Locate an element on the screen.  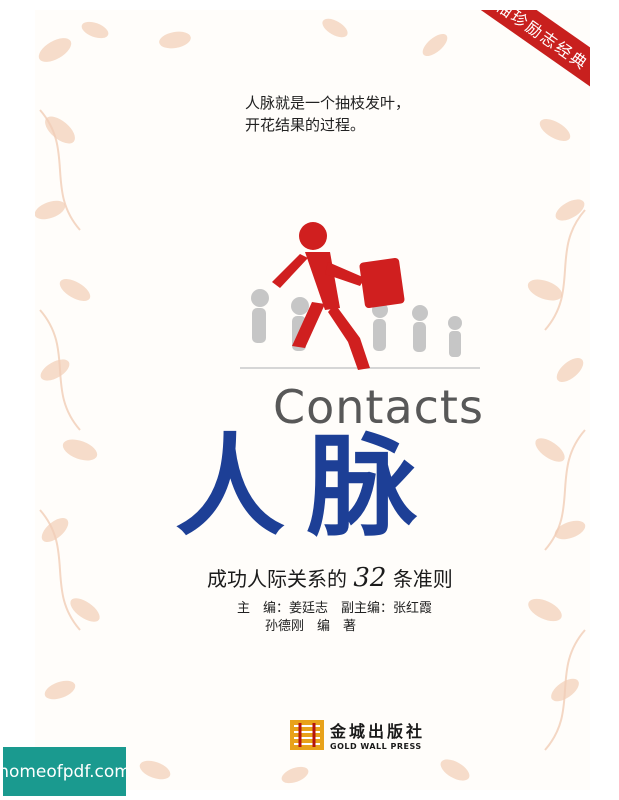
watermark-text: homeofpdf.com is located at coordinates (65, 771).